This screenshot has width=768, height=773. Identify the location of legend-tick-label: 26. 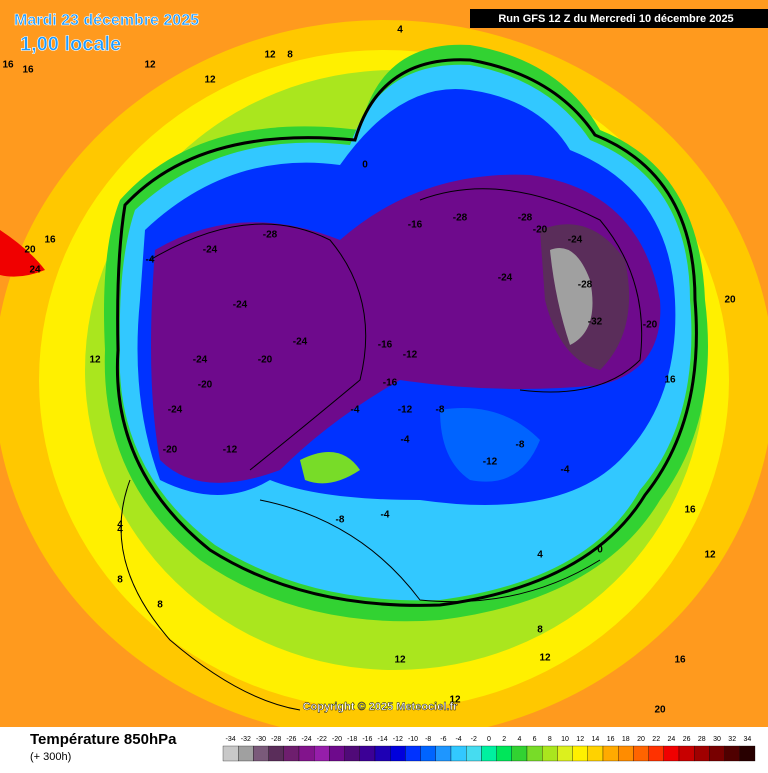
(687, 739).